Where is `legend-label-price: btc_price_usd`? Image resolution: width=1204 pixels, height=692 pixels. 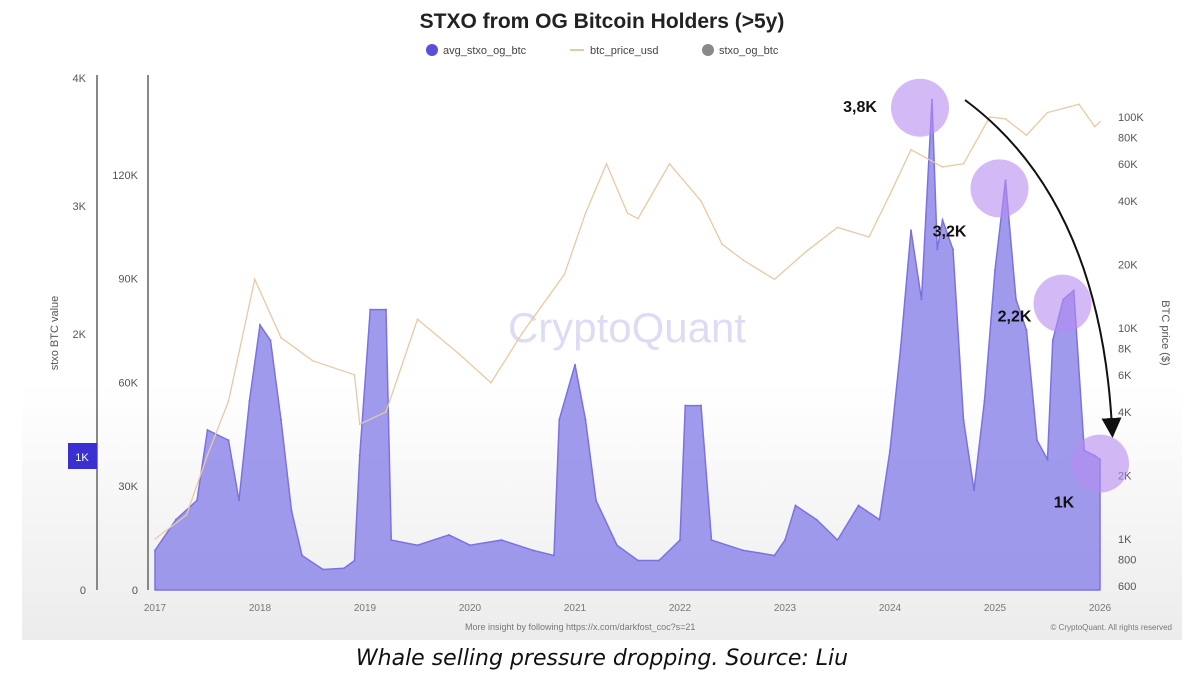
legend-label-price: btc_price_usd is located at coordinates (624, 51).